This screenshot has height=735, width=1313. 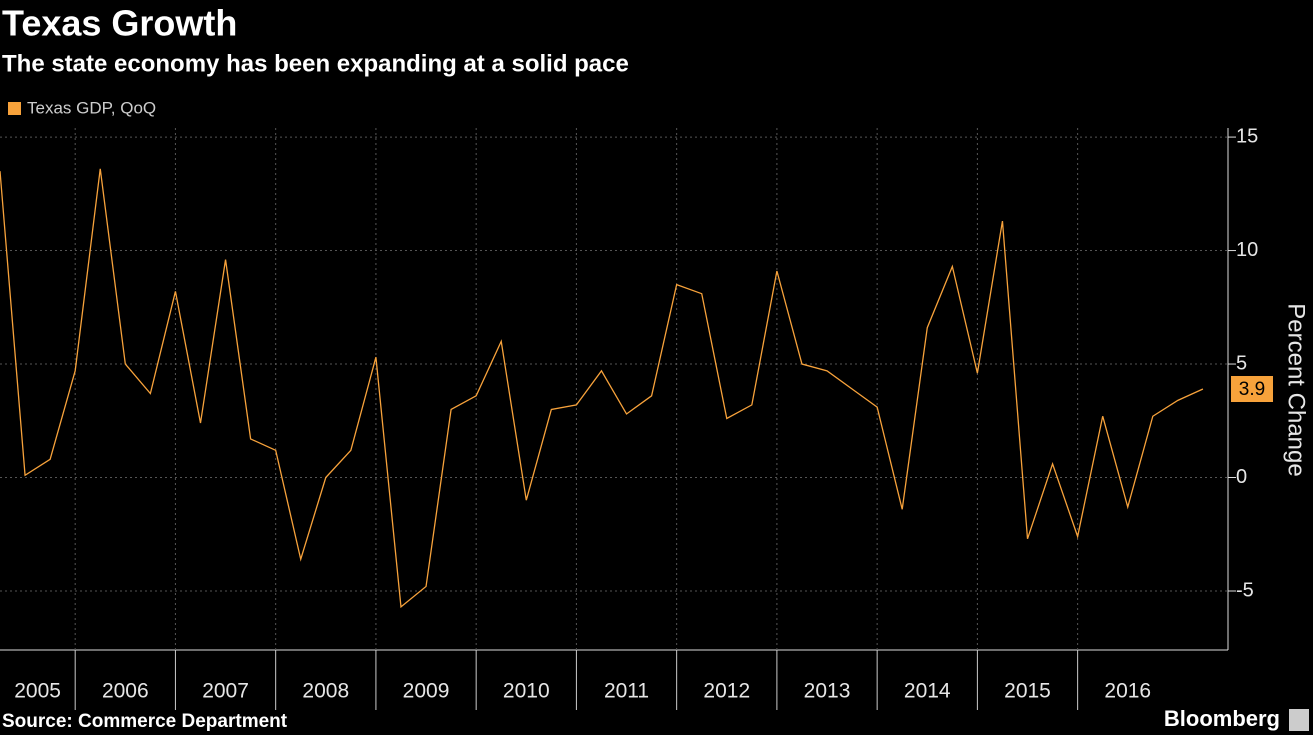 I want to click on x-tick-label: 2016, so click(x=1127, y=691).